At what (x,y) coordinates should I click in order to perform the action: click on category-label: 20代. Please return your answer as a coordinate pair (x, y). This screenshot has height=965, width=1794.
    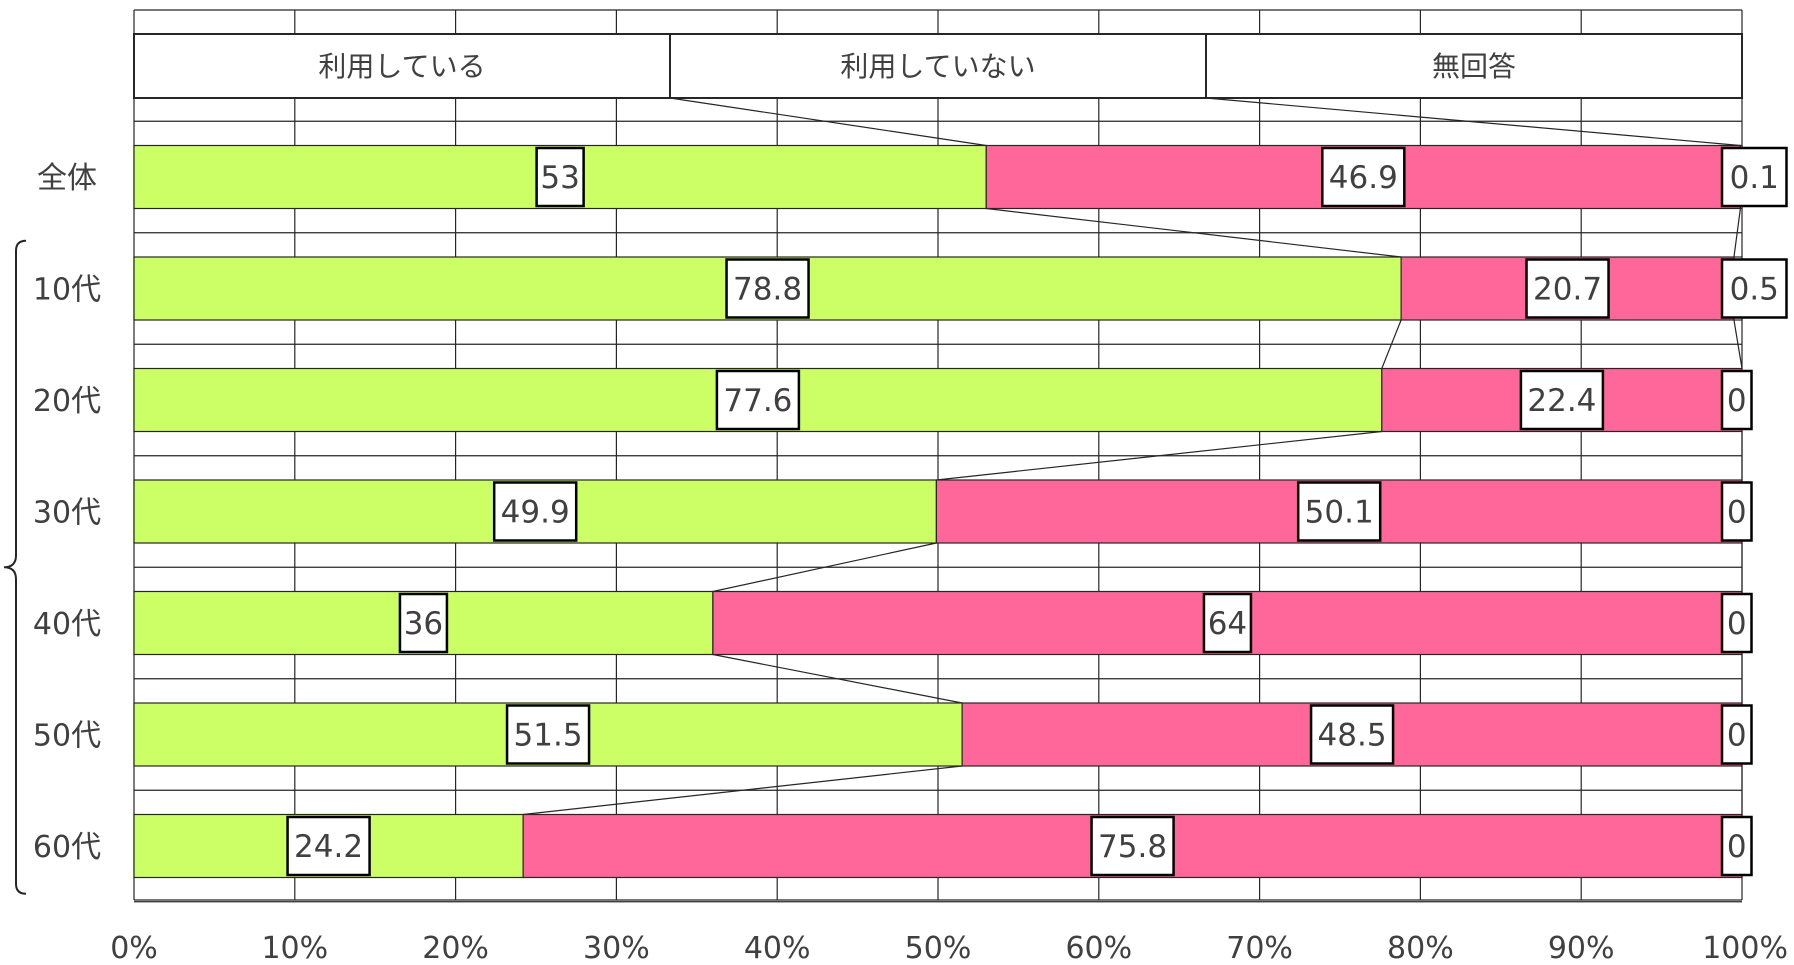
    Looking at the image, I should click on (67, 401).